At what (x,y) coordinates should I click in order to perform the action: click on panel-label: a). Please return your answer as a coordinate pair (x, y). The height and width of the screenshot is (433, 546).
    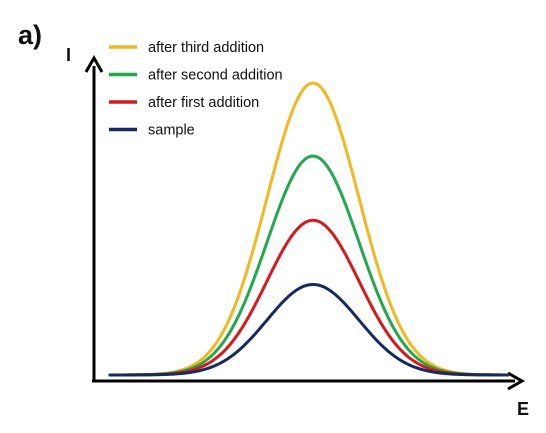
    Looking at the image, I should click on (30, 35).